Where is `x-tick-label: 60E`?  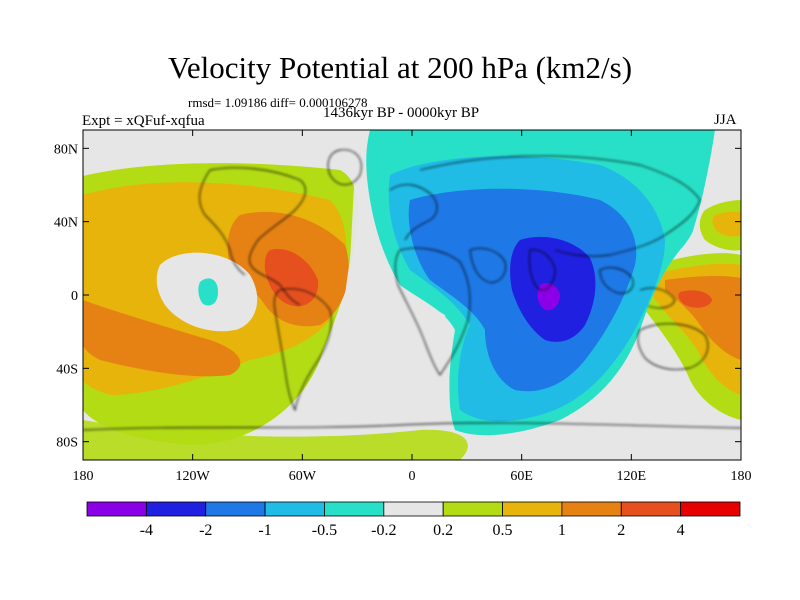
x-tick-label: 60E is located at coordinates (521, 476).